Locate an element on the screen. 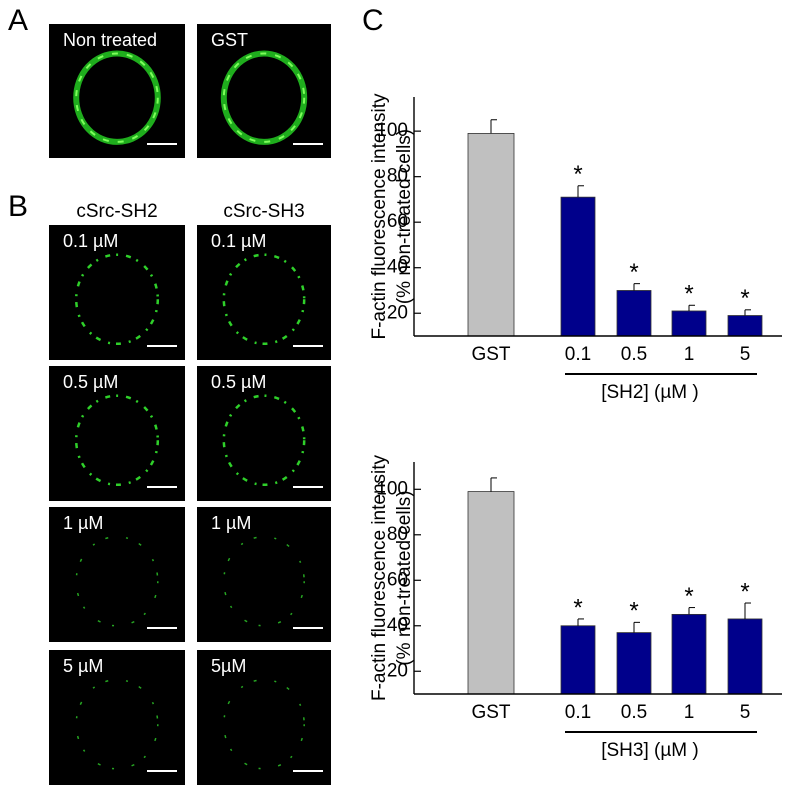 This screenshot has width=786, height=793. image-label: 5 µM is located at coordinates (83, 666).